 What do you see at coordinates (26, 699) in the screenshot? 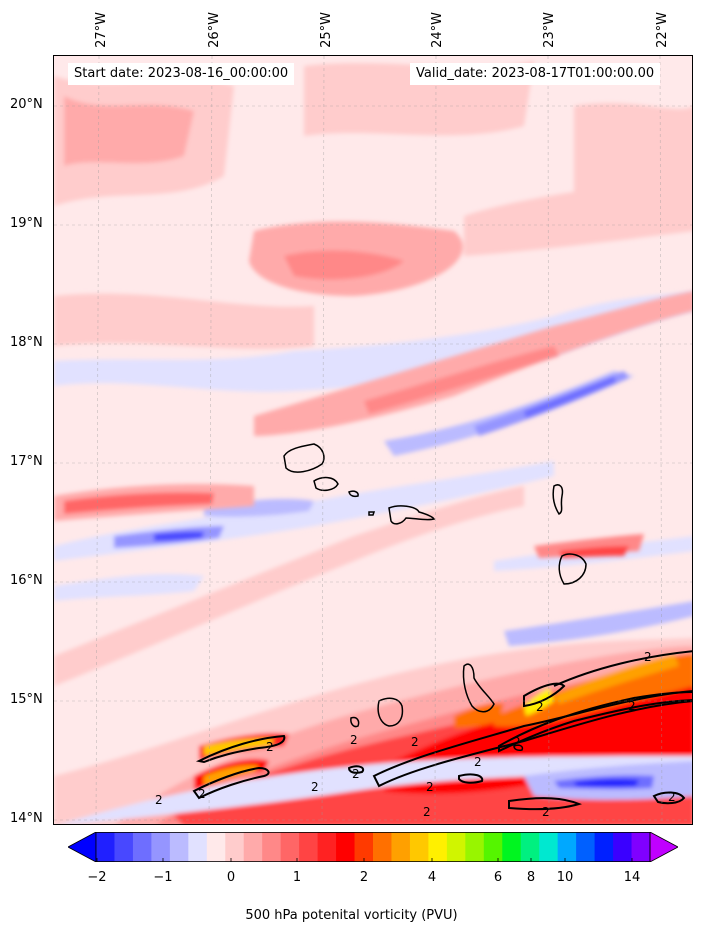
I see `lat-label-15n: 15°N` at bounding box center [26, 699].